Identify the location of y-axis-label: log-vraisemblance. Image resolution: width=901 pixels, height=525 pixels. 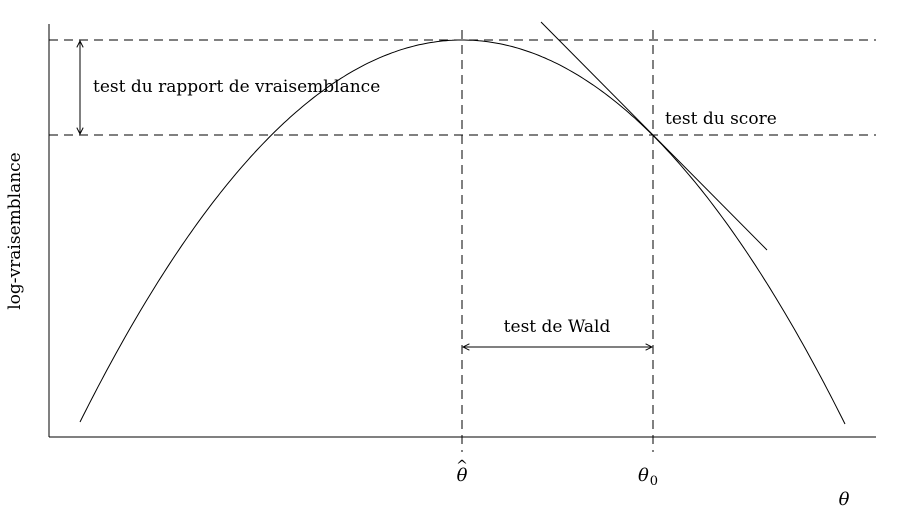
(15, 231).